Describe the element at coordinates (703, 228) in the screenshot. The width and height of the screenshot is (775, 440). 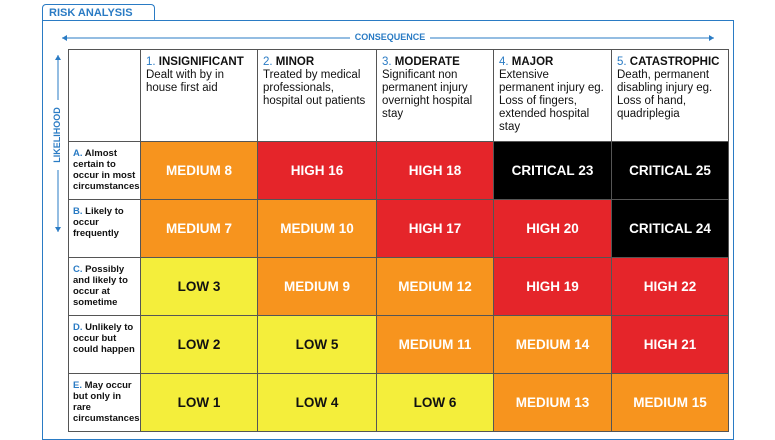
I see `risk-score: 24` at that location.